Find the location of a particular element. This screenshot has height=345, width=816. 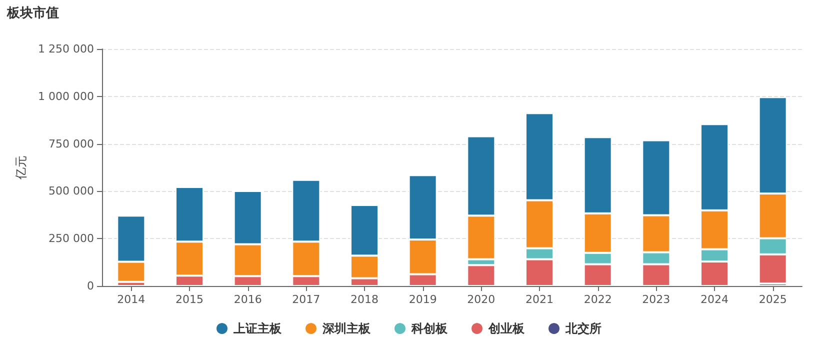

y-tick-label: 750 000 is located at coordinates (71, 143).